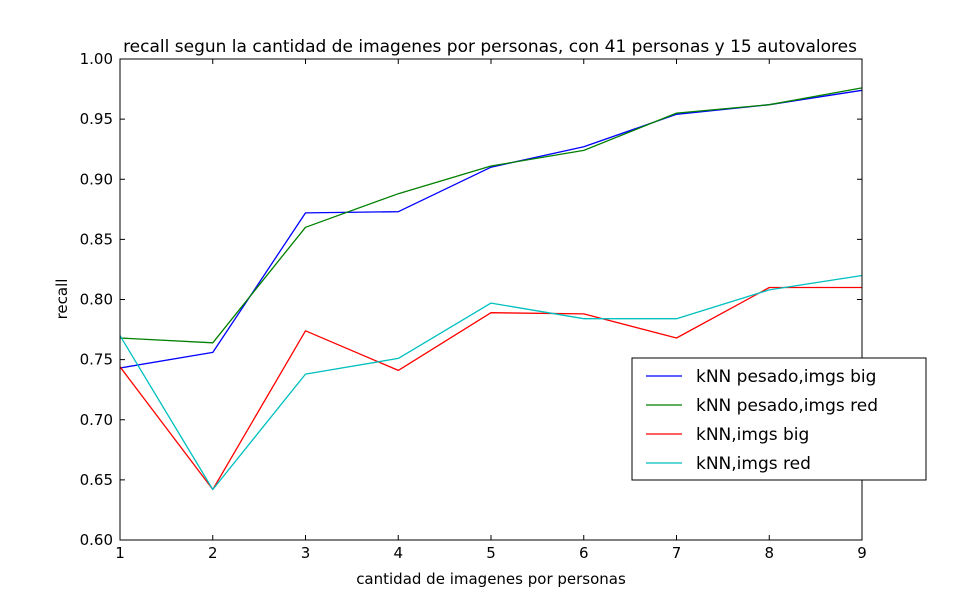  Describe the element at coordinates (862, 553) in the screenshot. I see `x-tick-label: 9` at that location.